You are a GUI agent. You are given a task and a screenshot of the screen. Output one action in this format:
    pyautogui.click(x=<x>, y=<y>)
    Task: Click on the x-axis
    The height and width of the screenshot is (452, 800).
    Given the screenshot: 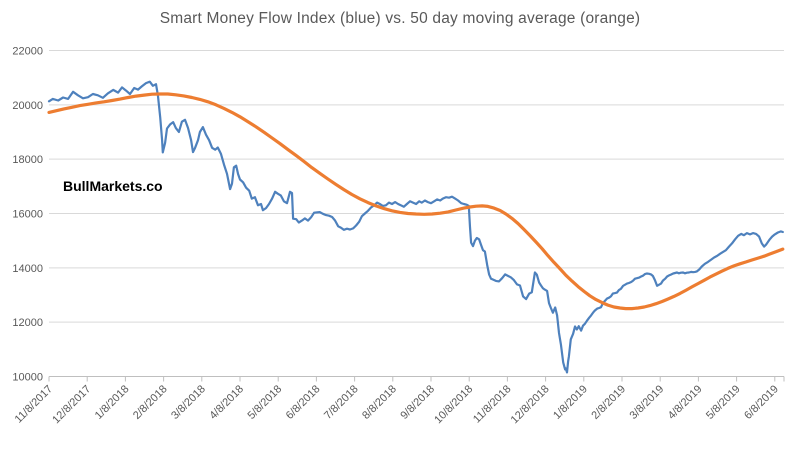 What is the action you would take?
    pyautogui.click(x=416, y=379)
    